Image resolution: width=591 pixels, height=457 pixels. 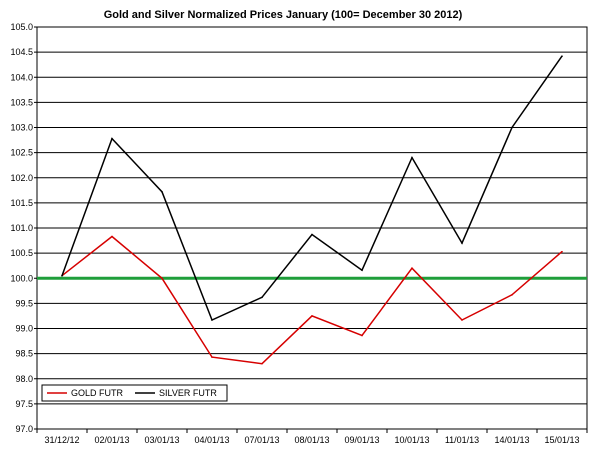 What do you see at coordinates (211, 440) in the screenshot?
I see `x-tick-label: 04/01/13` at bounding box center [211, 440].